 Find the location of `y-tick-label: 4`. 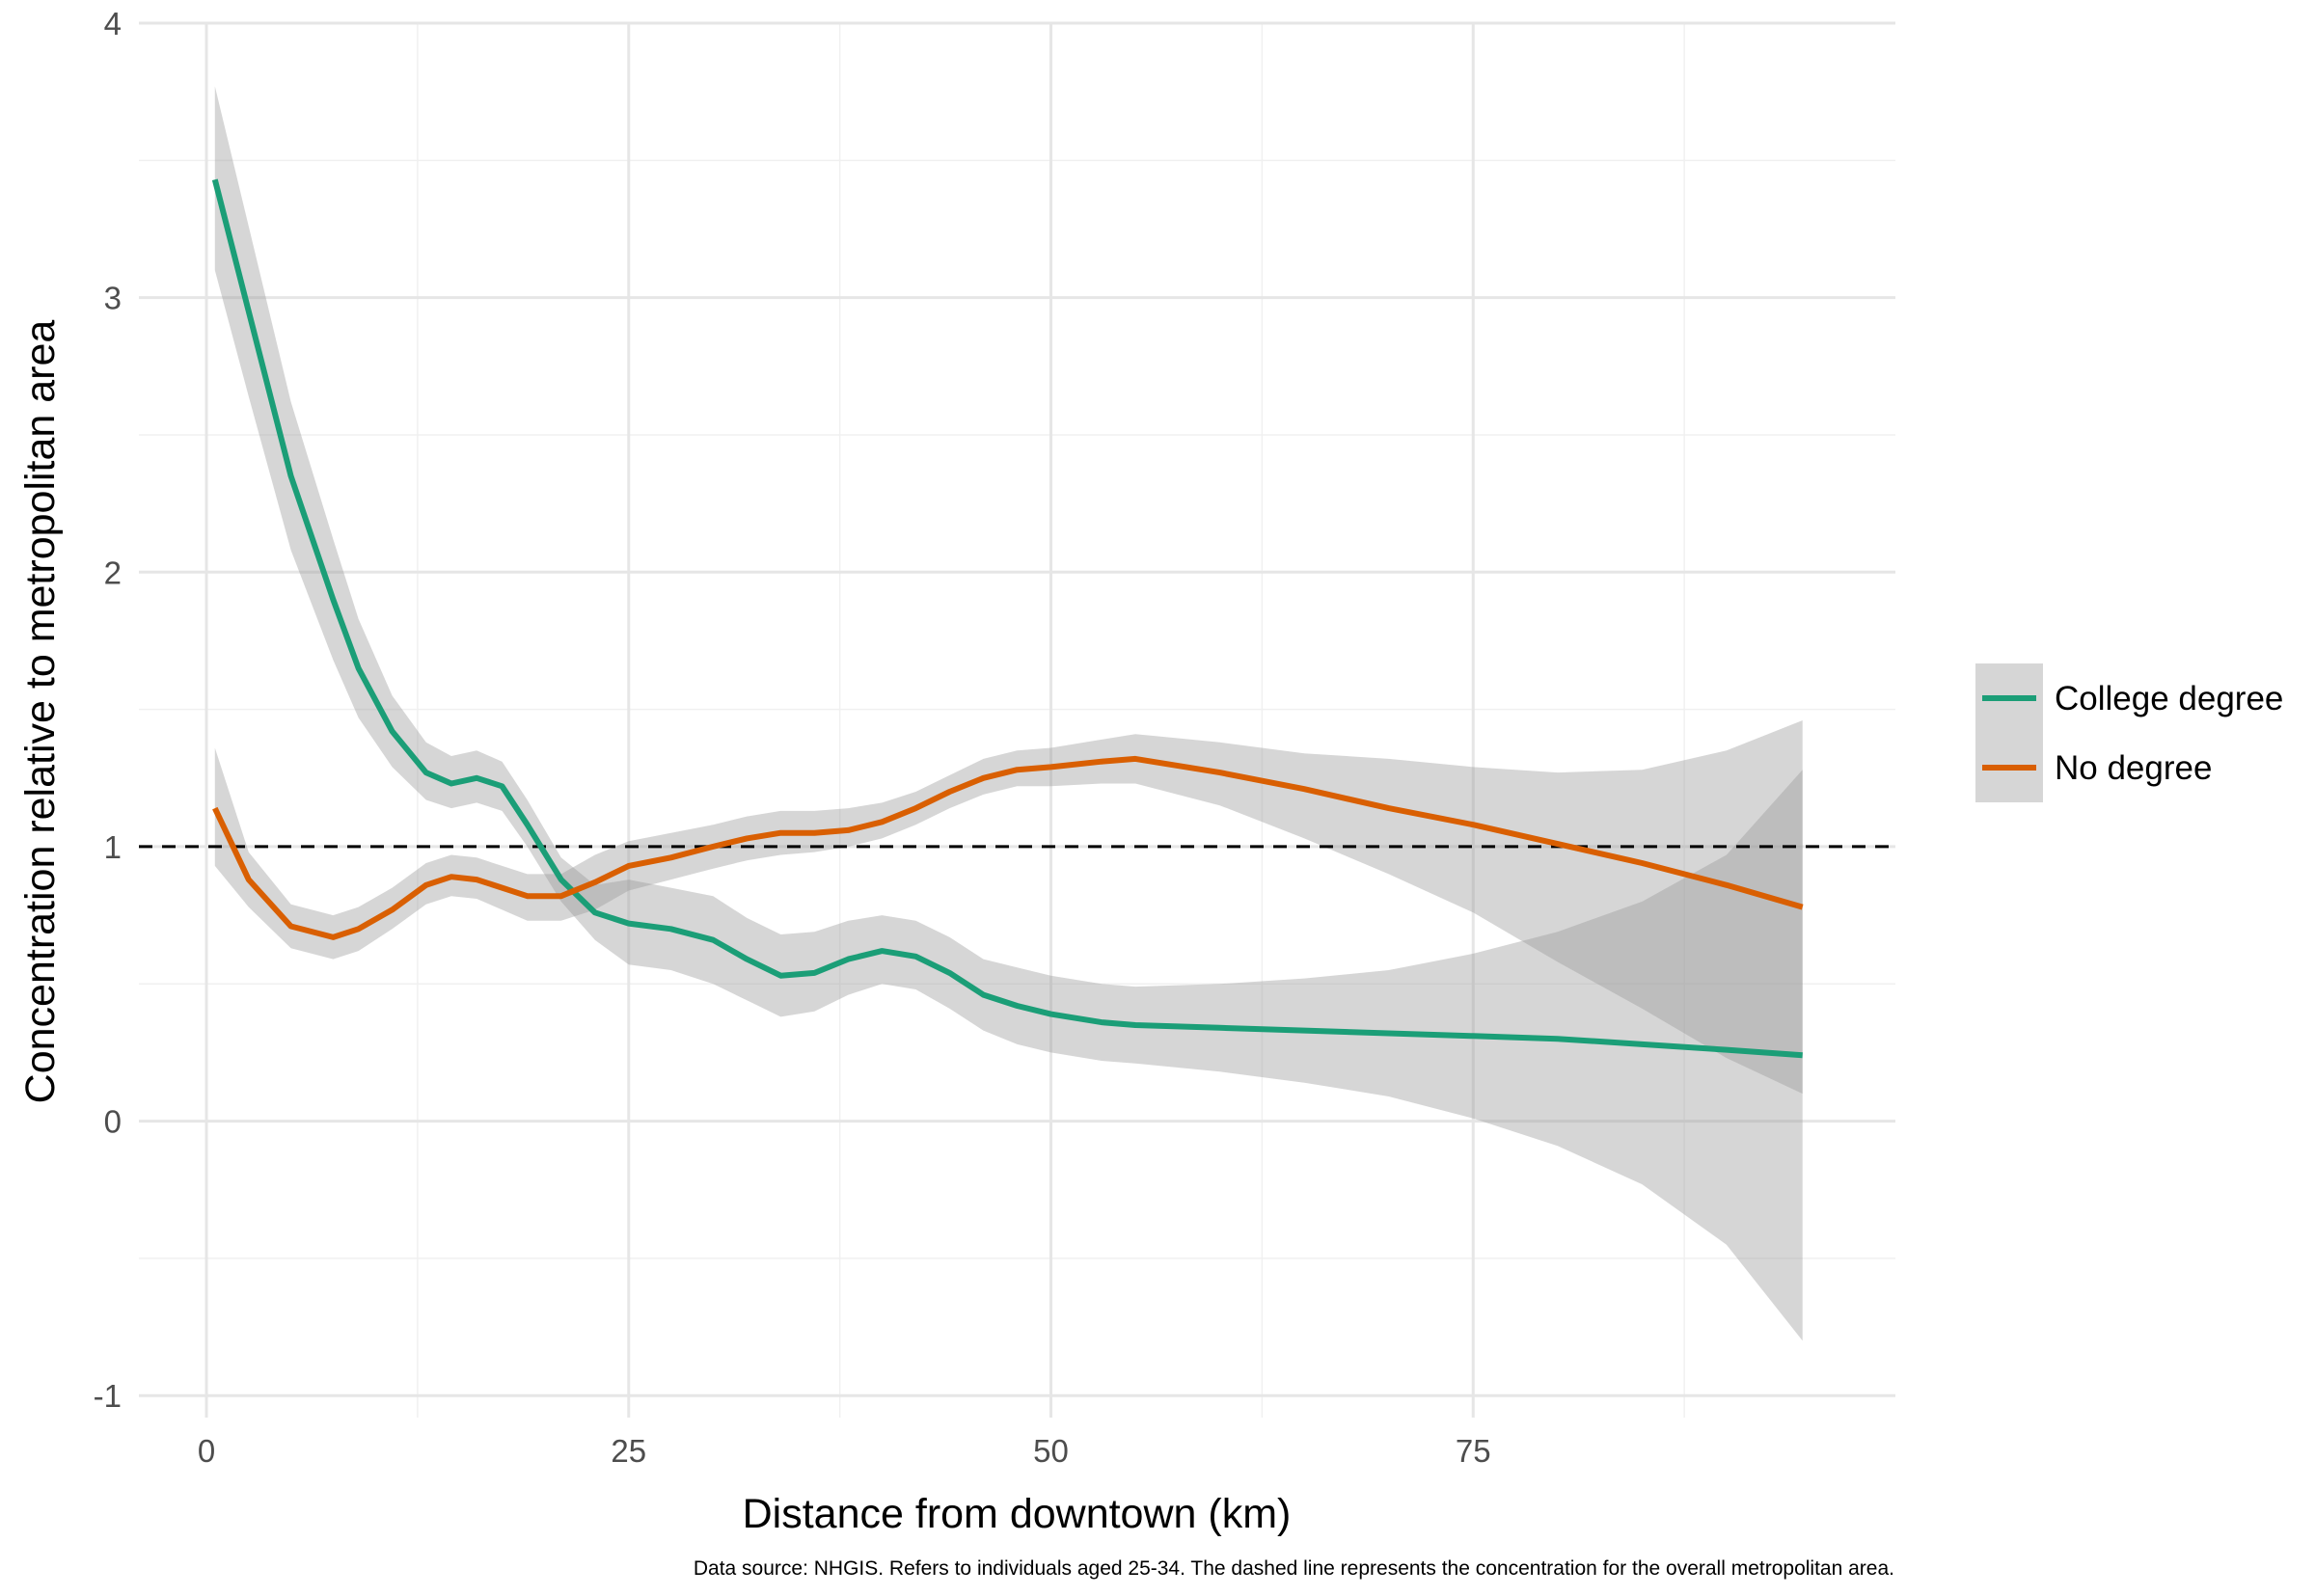

y-tick-label: 4 is located at coordinates (113, 24).